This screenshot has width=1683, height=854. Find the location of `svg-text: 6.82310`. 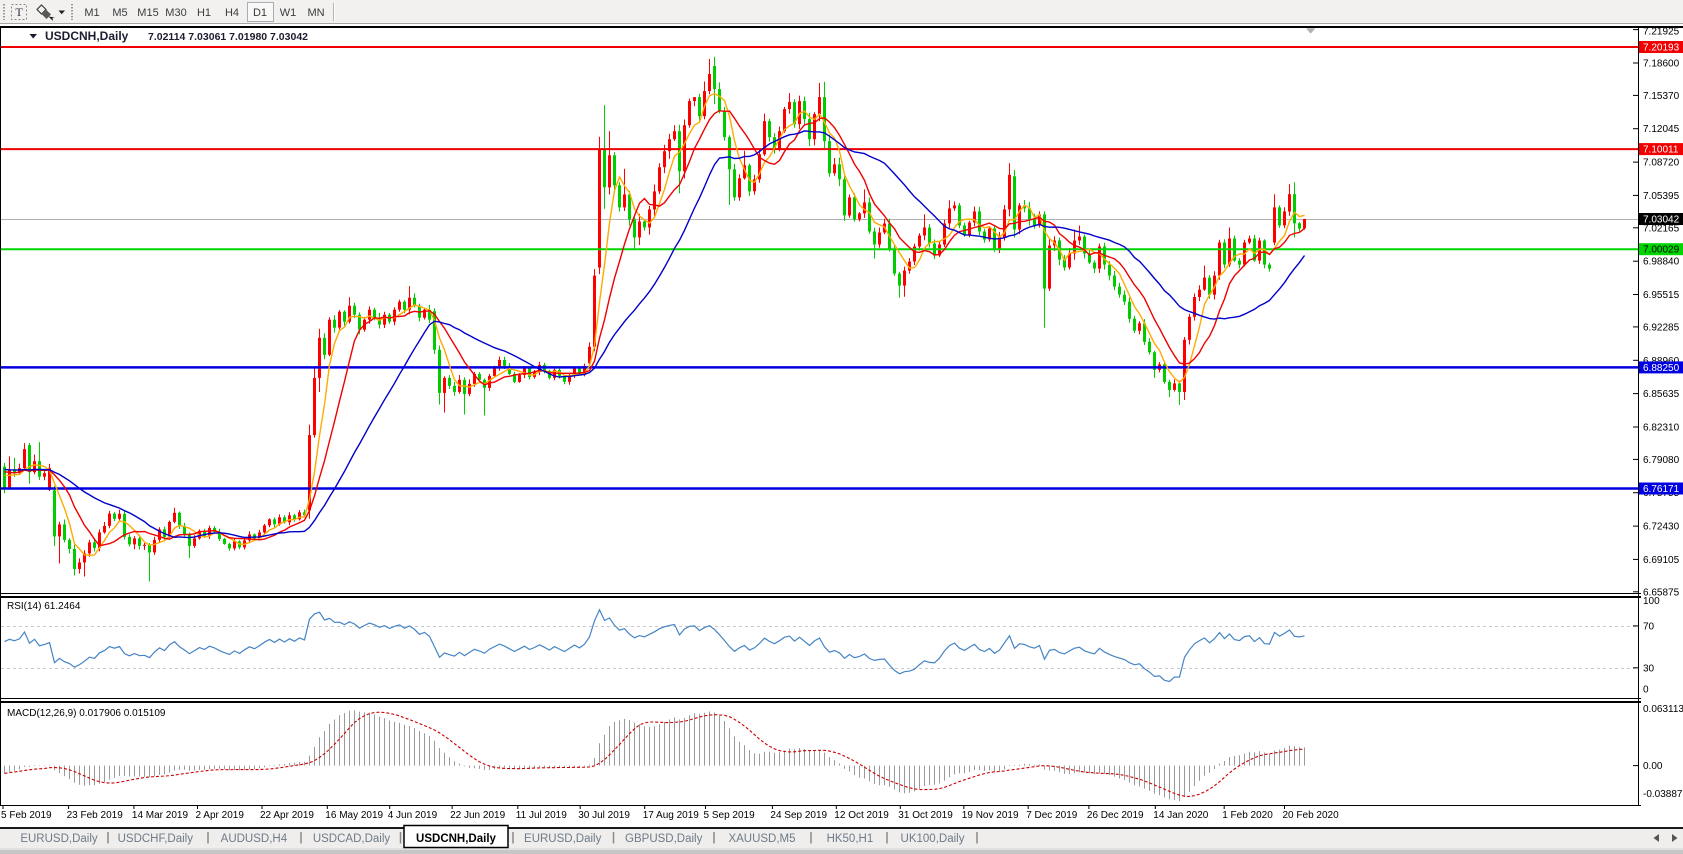

svg-text: 6.82310 is located at coordinates (1661, 428).